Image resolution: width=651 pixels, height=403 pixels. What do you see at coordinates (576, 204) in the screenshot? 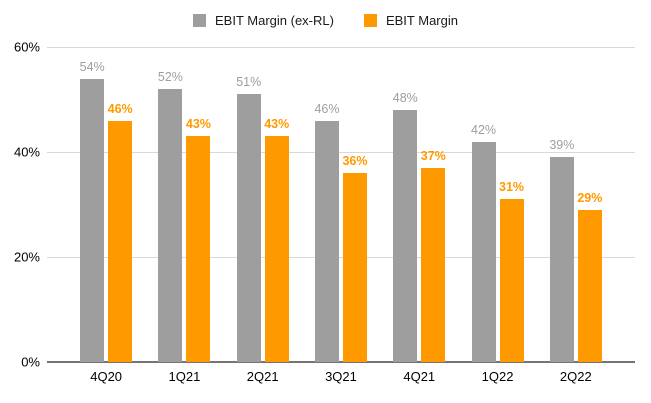
I see `bar-group-2q22: 39% 29%` at bounding box center [576, 204].